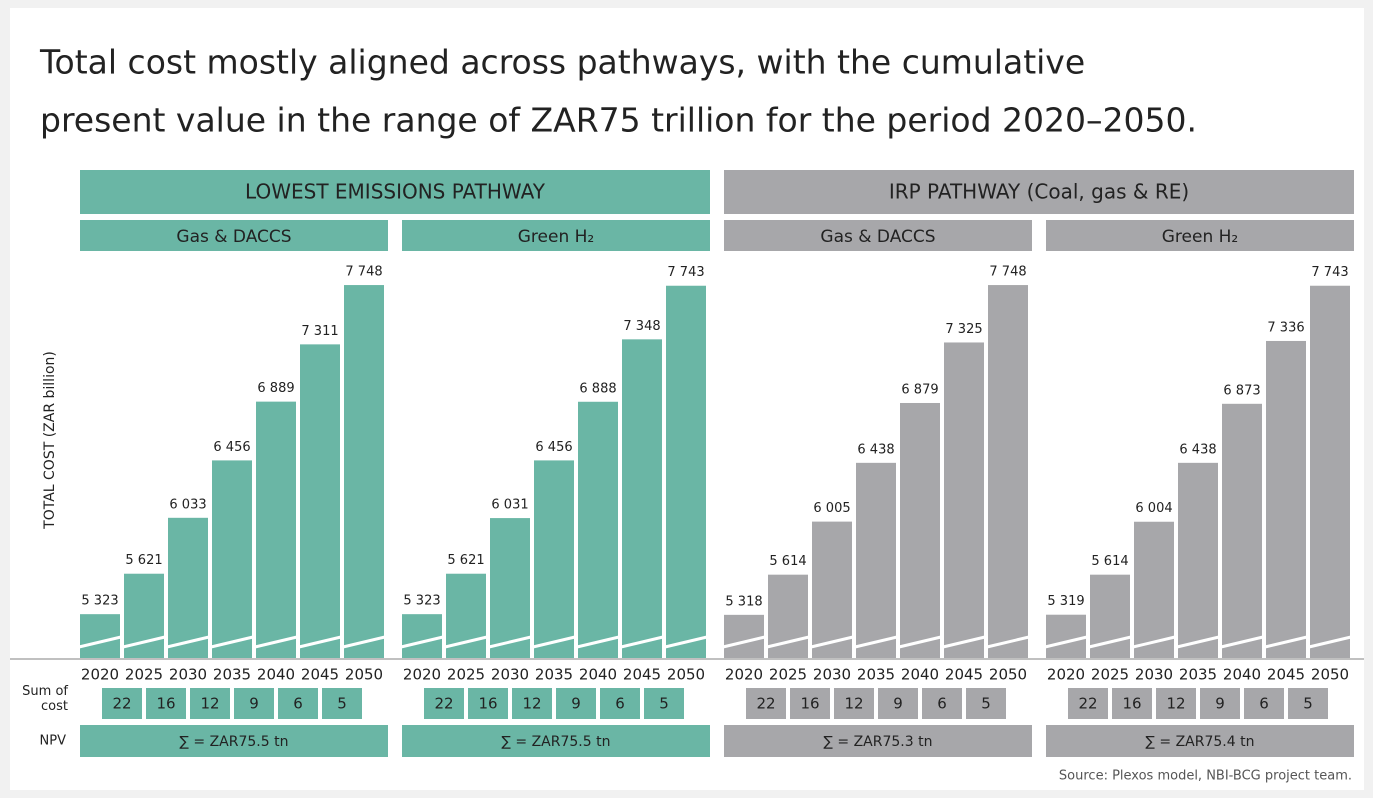 The image size is (1373, 798). What do you see at coordinates (187, 504) in the screenshot?
I see `value-label: 6 033` at bounding box center [187, 504].